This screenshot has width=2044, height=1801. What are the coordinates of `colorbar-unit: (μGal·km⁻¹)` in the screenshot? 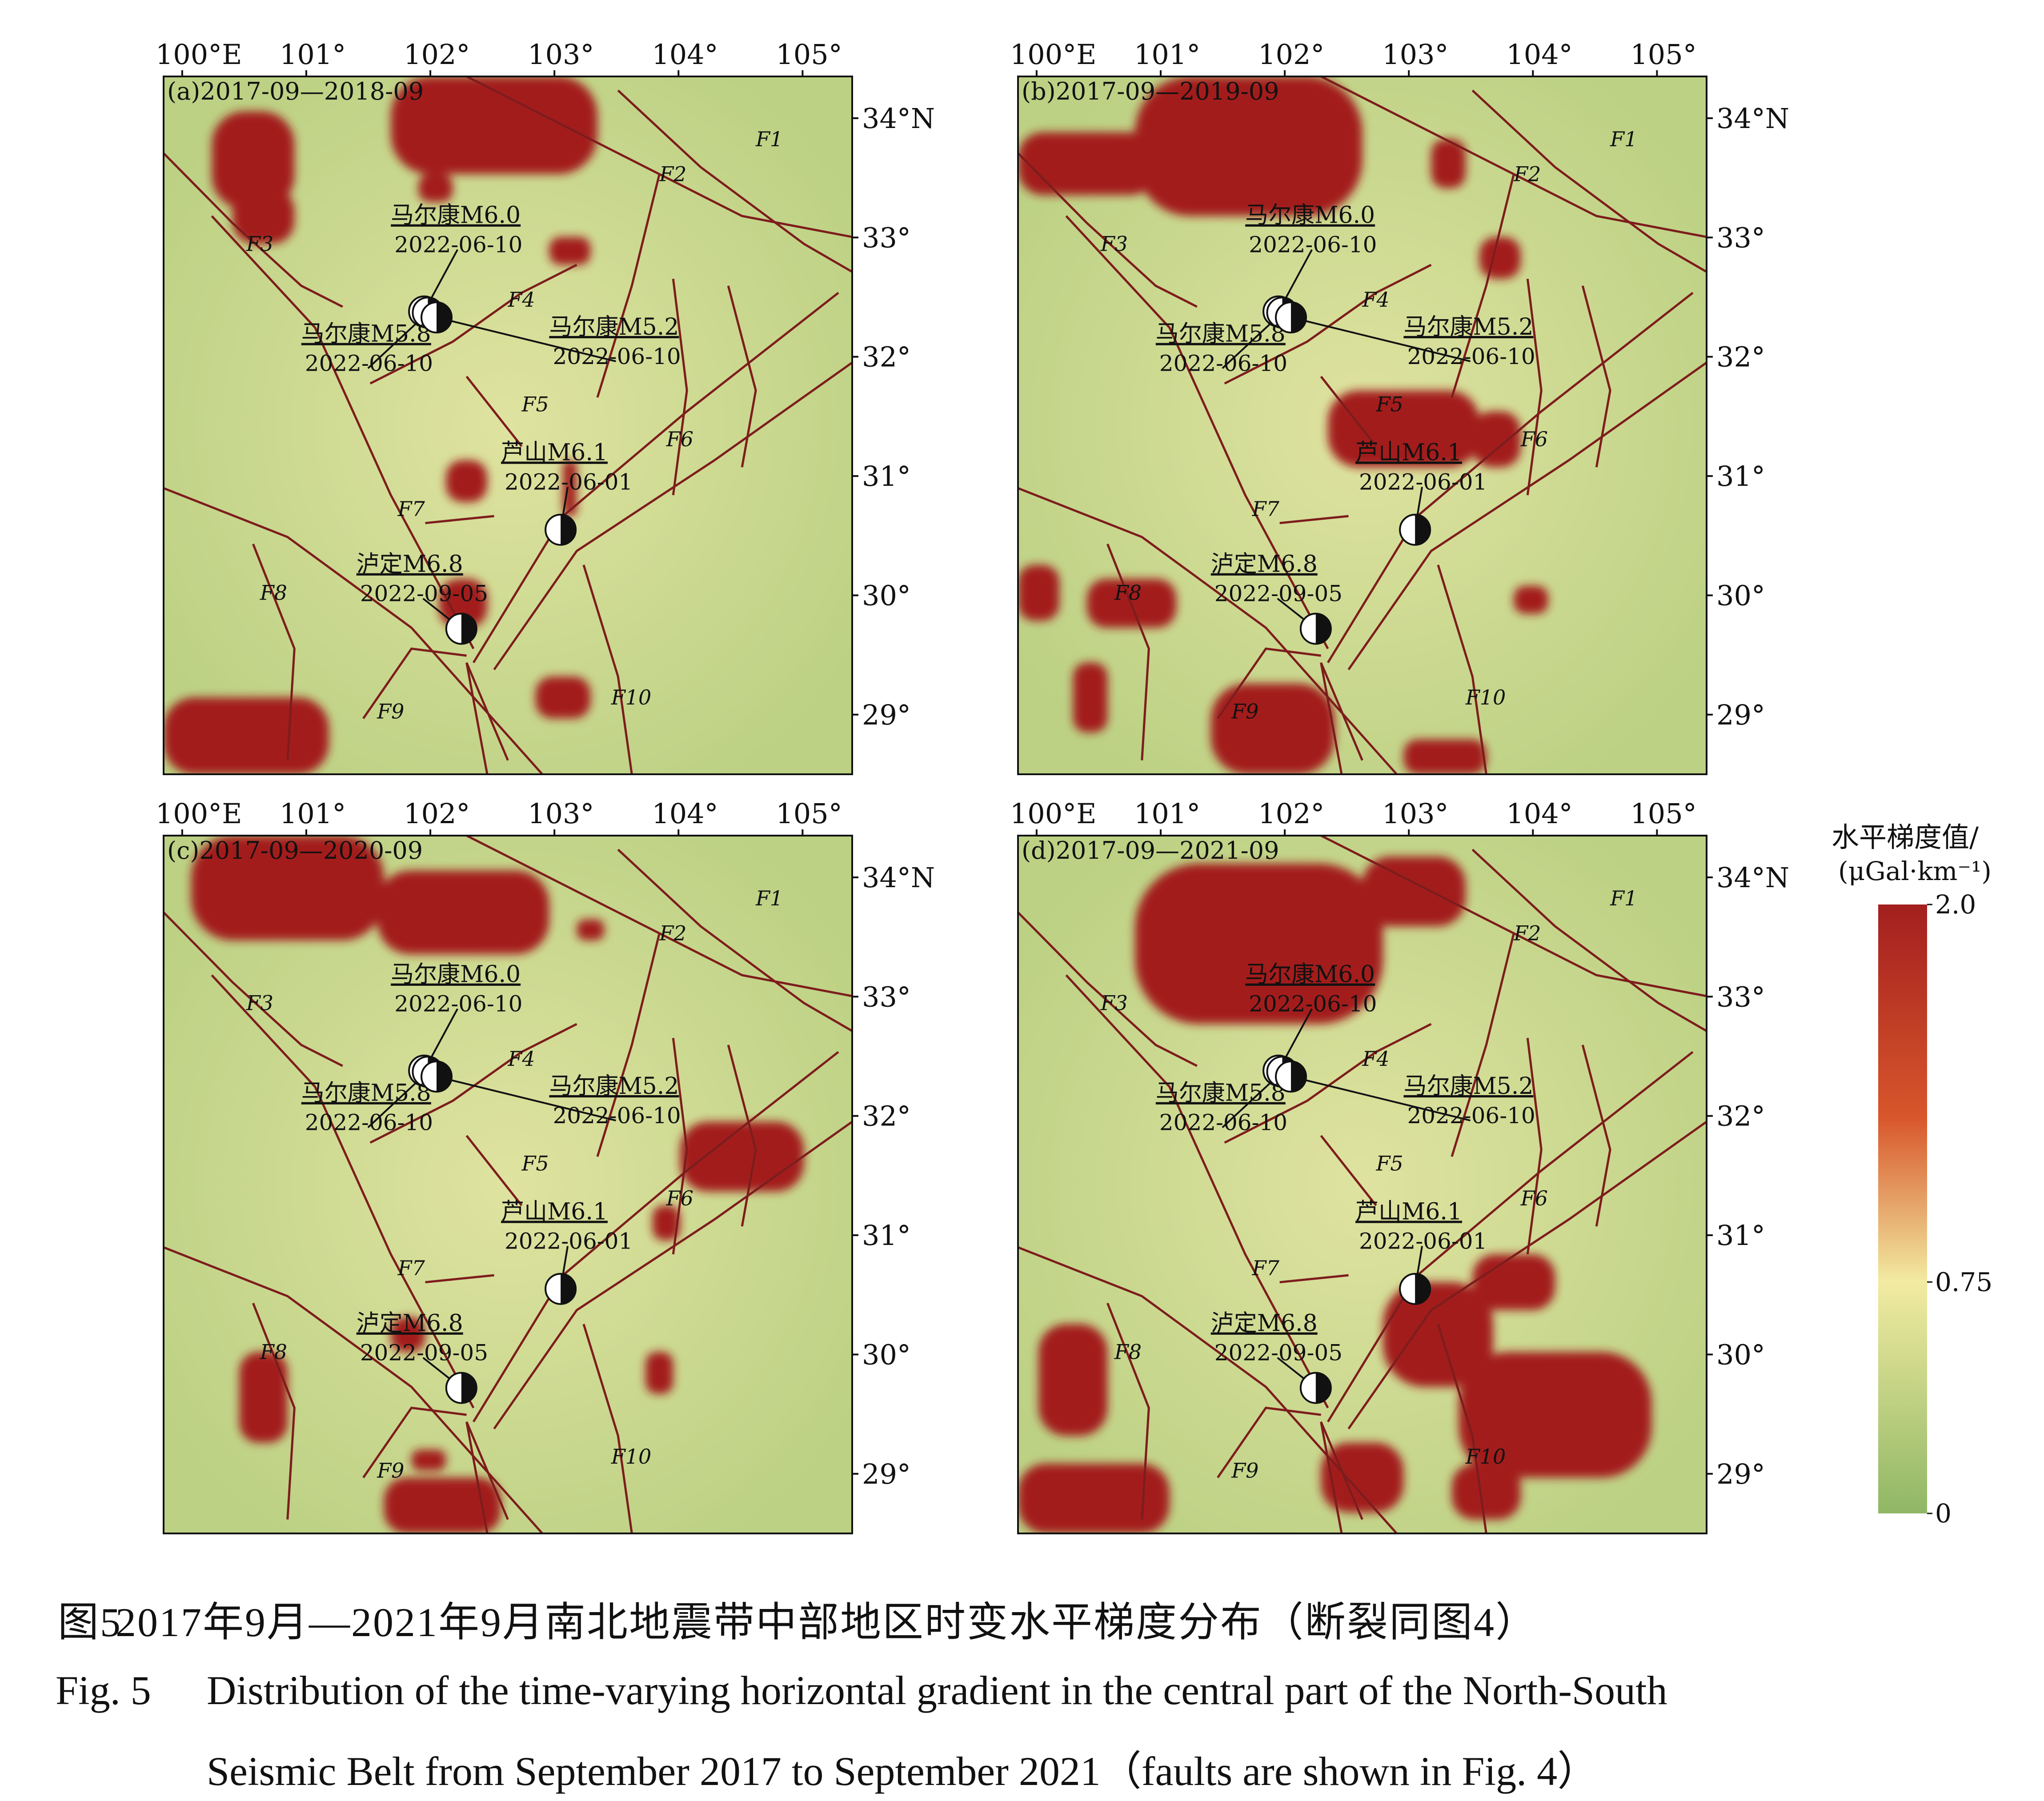 It's located at (1915, 871).